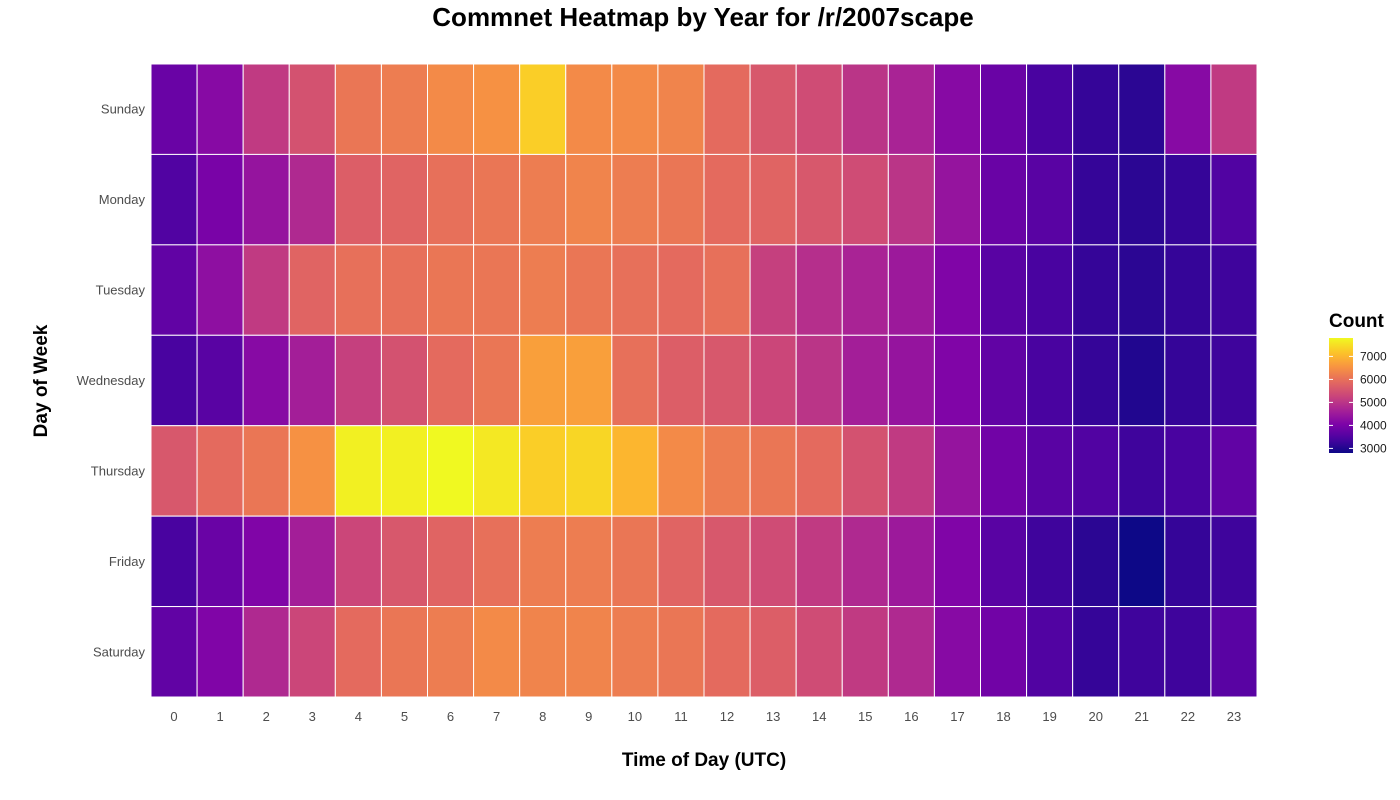 The height and width of the screenshot is (800, 1400). What do you see at coordinates (1341, 395) in the screenshot?
I see `legend-colorbar` at bounding box center [1341, 395].